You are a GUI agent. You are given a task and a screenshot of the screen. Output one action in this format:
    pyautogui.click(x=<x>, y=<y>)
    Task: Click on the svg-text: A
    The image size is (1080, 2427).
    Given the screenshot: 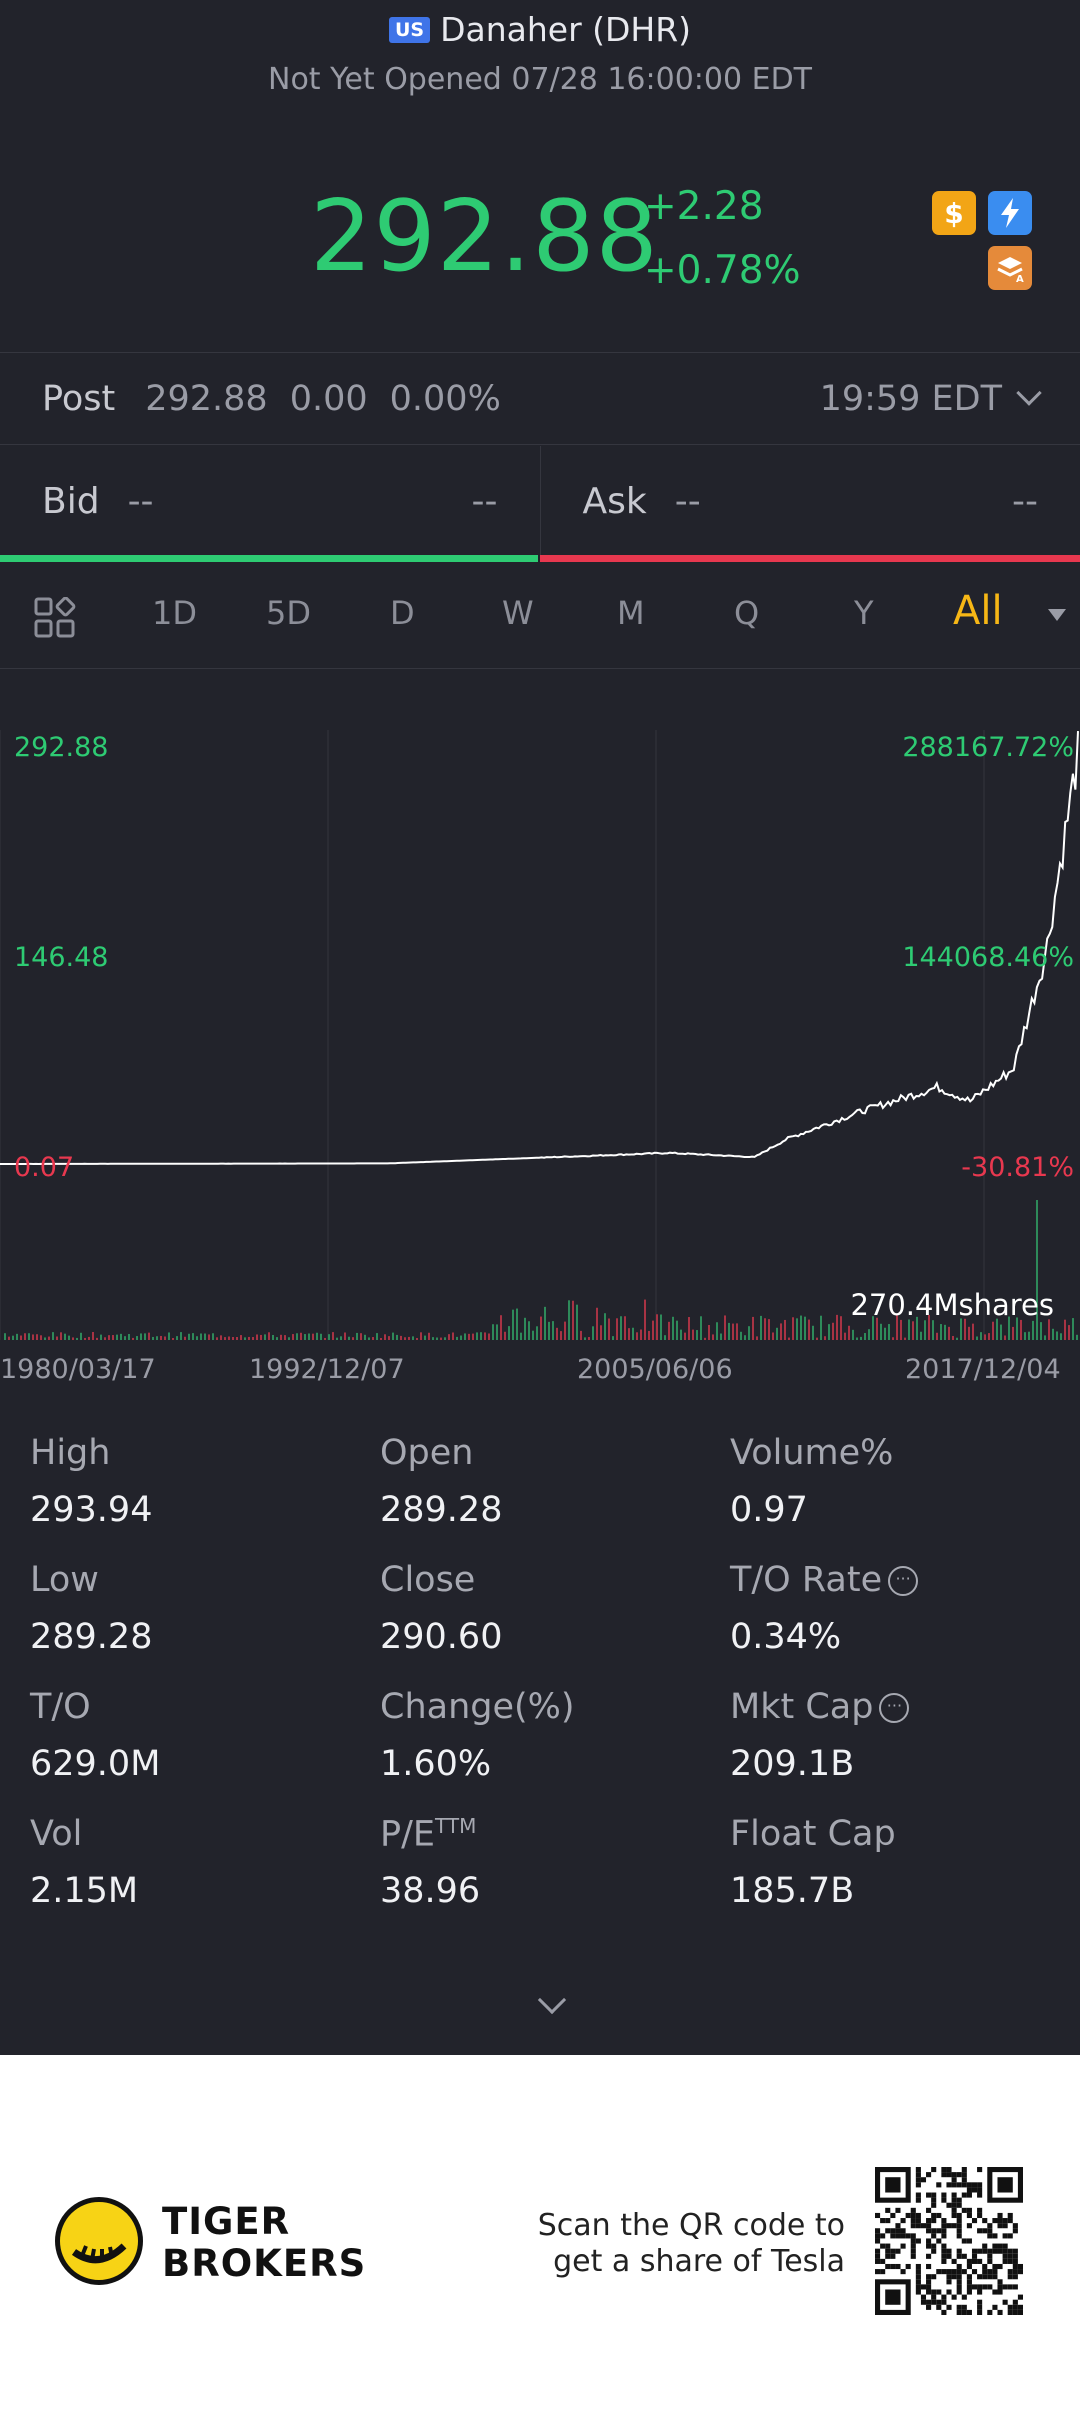 What is the action you would take?
    pyautogui.click(x=1020, y=278)
    